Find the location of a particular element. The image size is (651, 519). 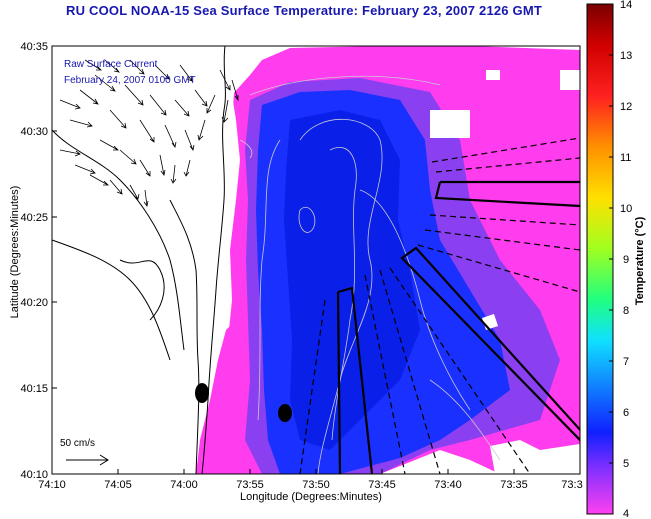

colorbar-tick-label: 6 is located at coordinates (626, 413).